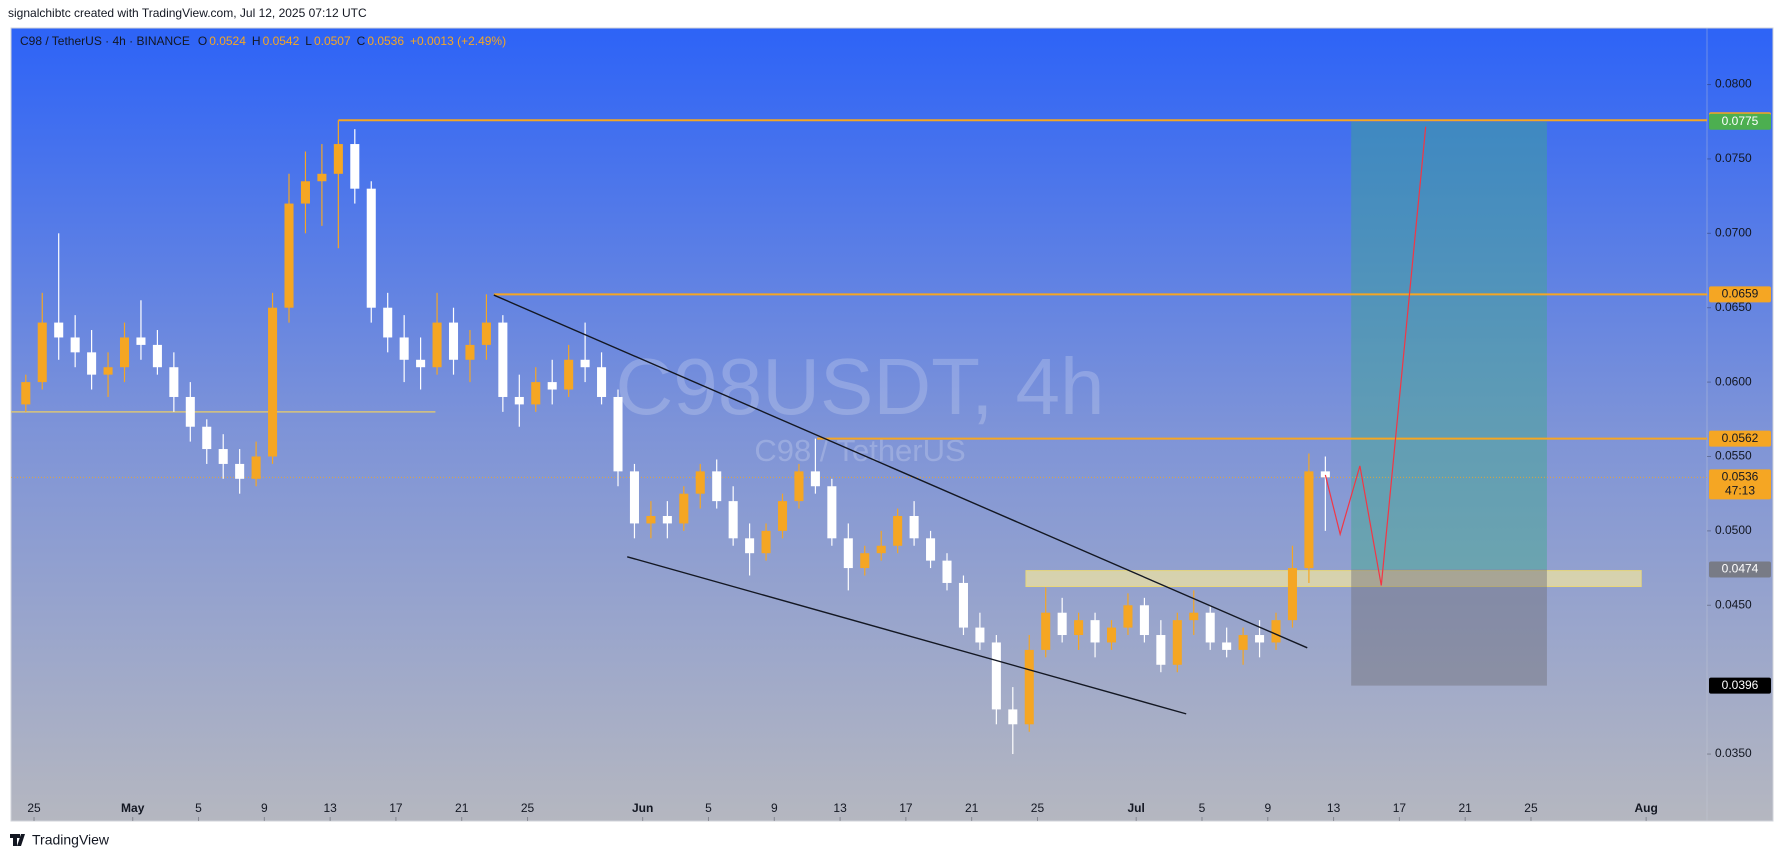  Describe the element at coordinates (1733, 753) in the screenshot. I see `y-tick-label: 0.0350` at that location.